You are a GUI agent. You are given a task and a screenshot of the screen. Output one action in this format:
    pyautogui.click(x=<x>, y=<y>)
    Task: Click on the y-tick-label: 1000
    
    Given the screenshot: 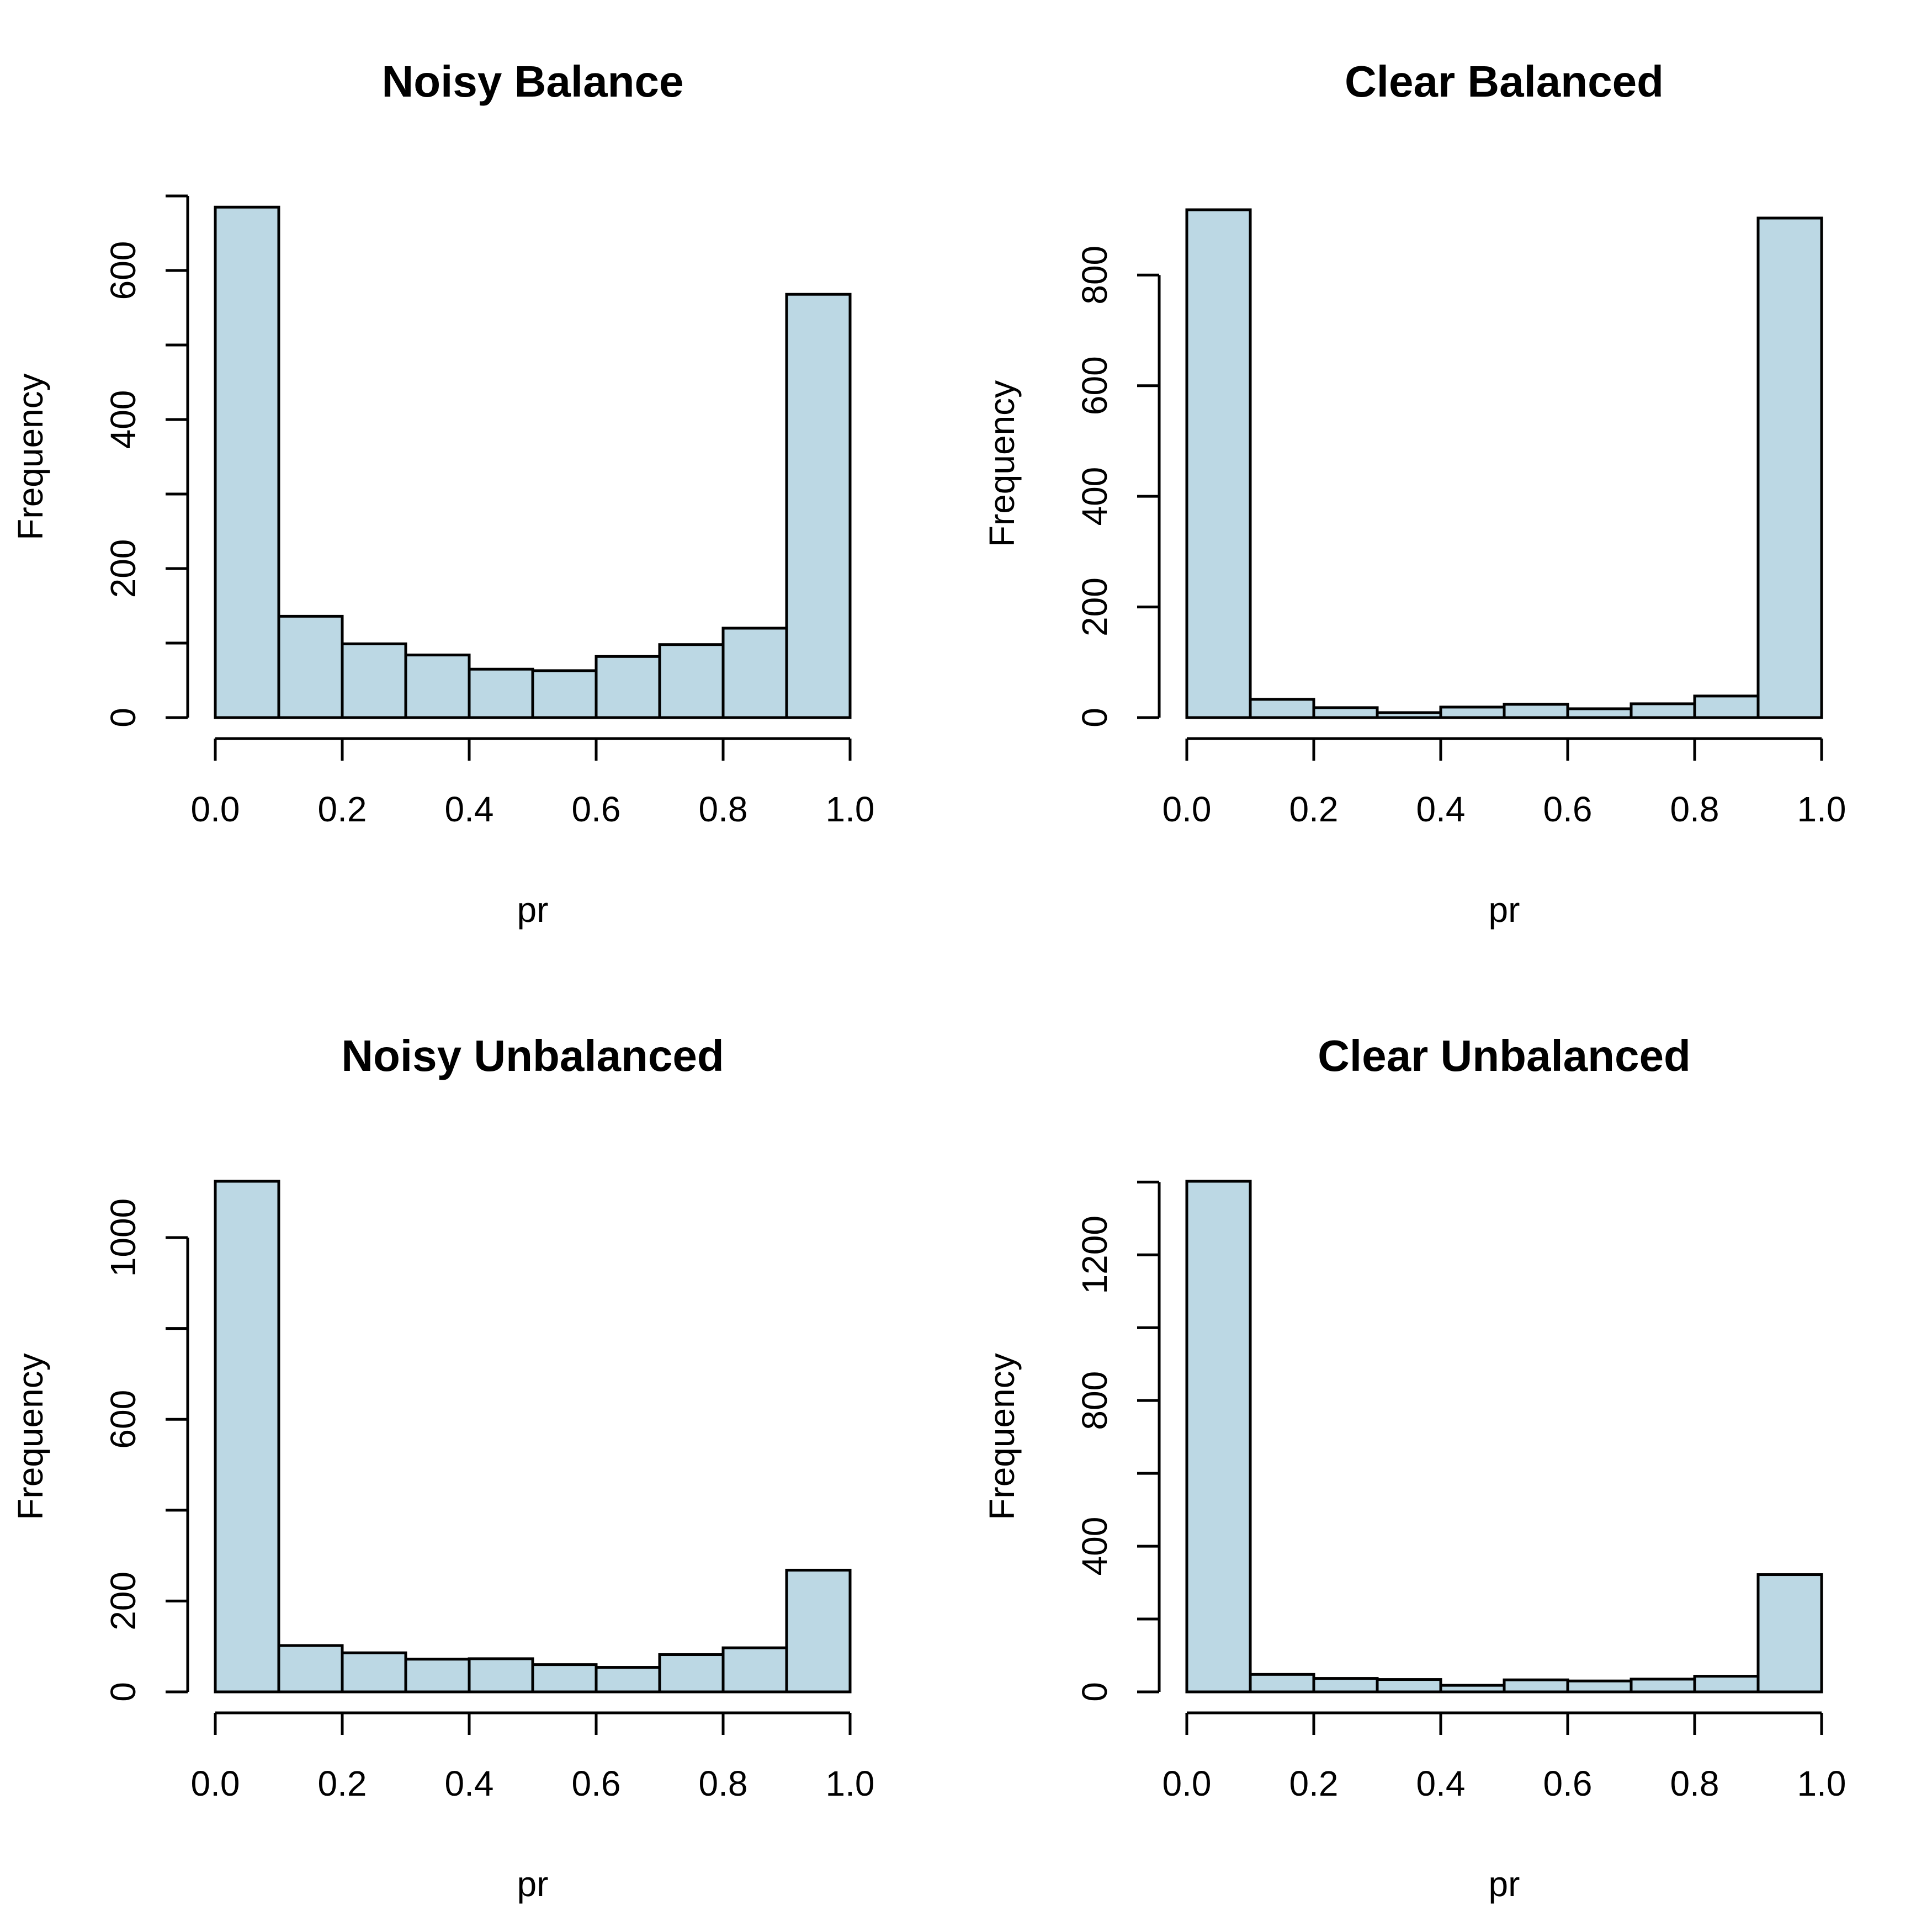 What is the action you would take?
    pyautogui.click(x=123, y=1237)
    